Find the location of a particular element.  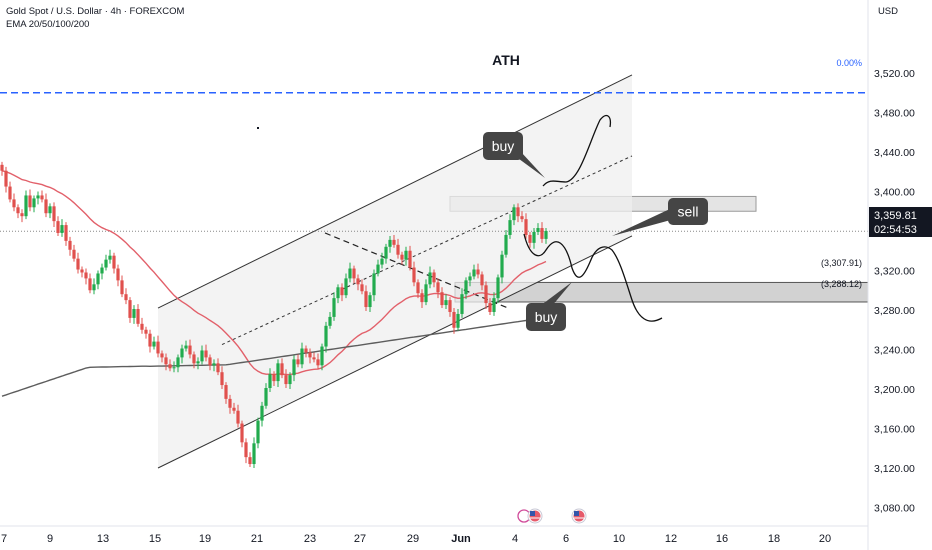

indicator-legend: EMA 20/50/100/200 is located at coordinates (48, 24).